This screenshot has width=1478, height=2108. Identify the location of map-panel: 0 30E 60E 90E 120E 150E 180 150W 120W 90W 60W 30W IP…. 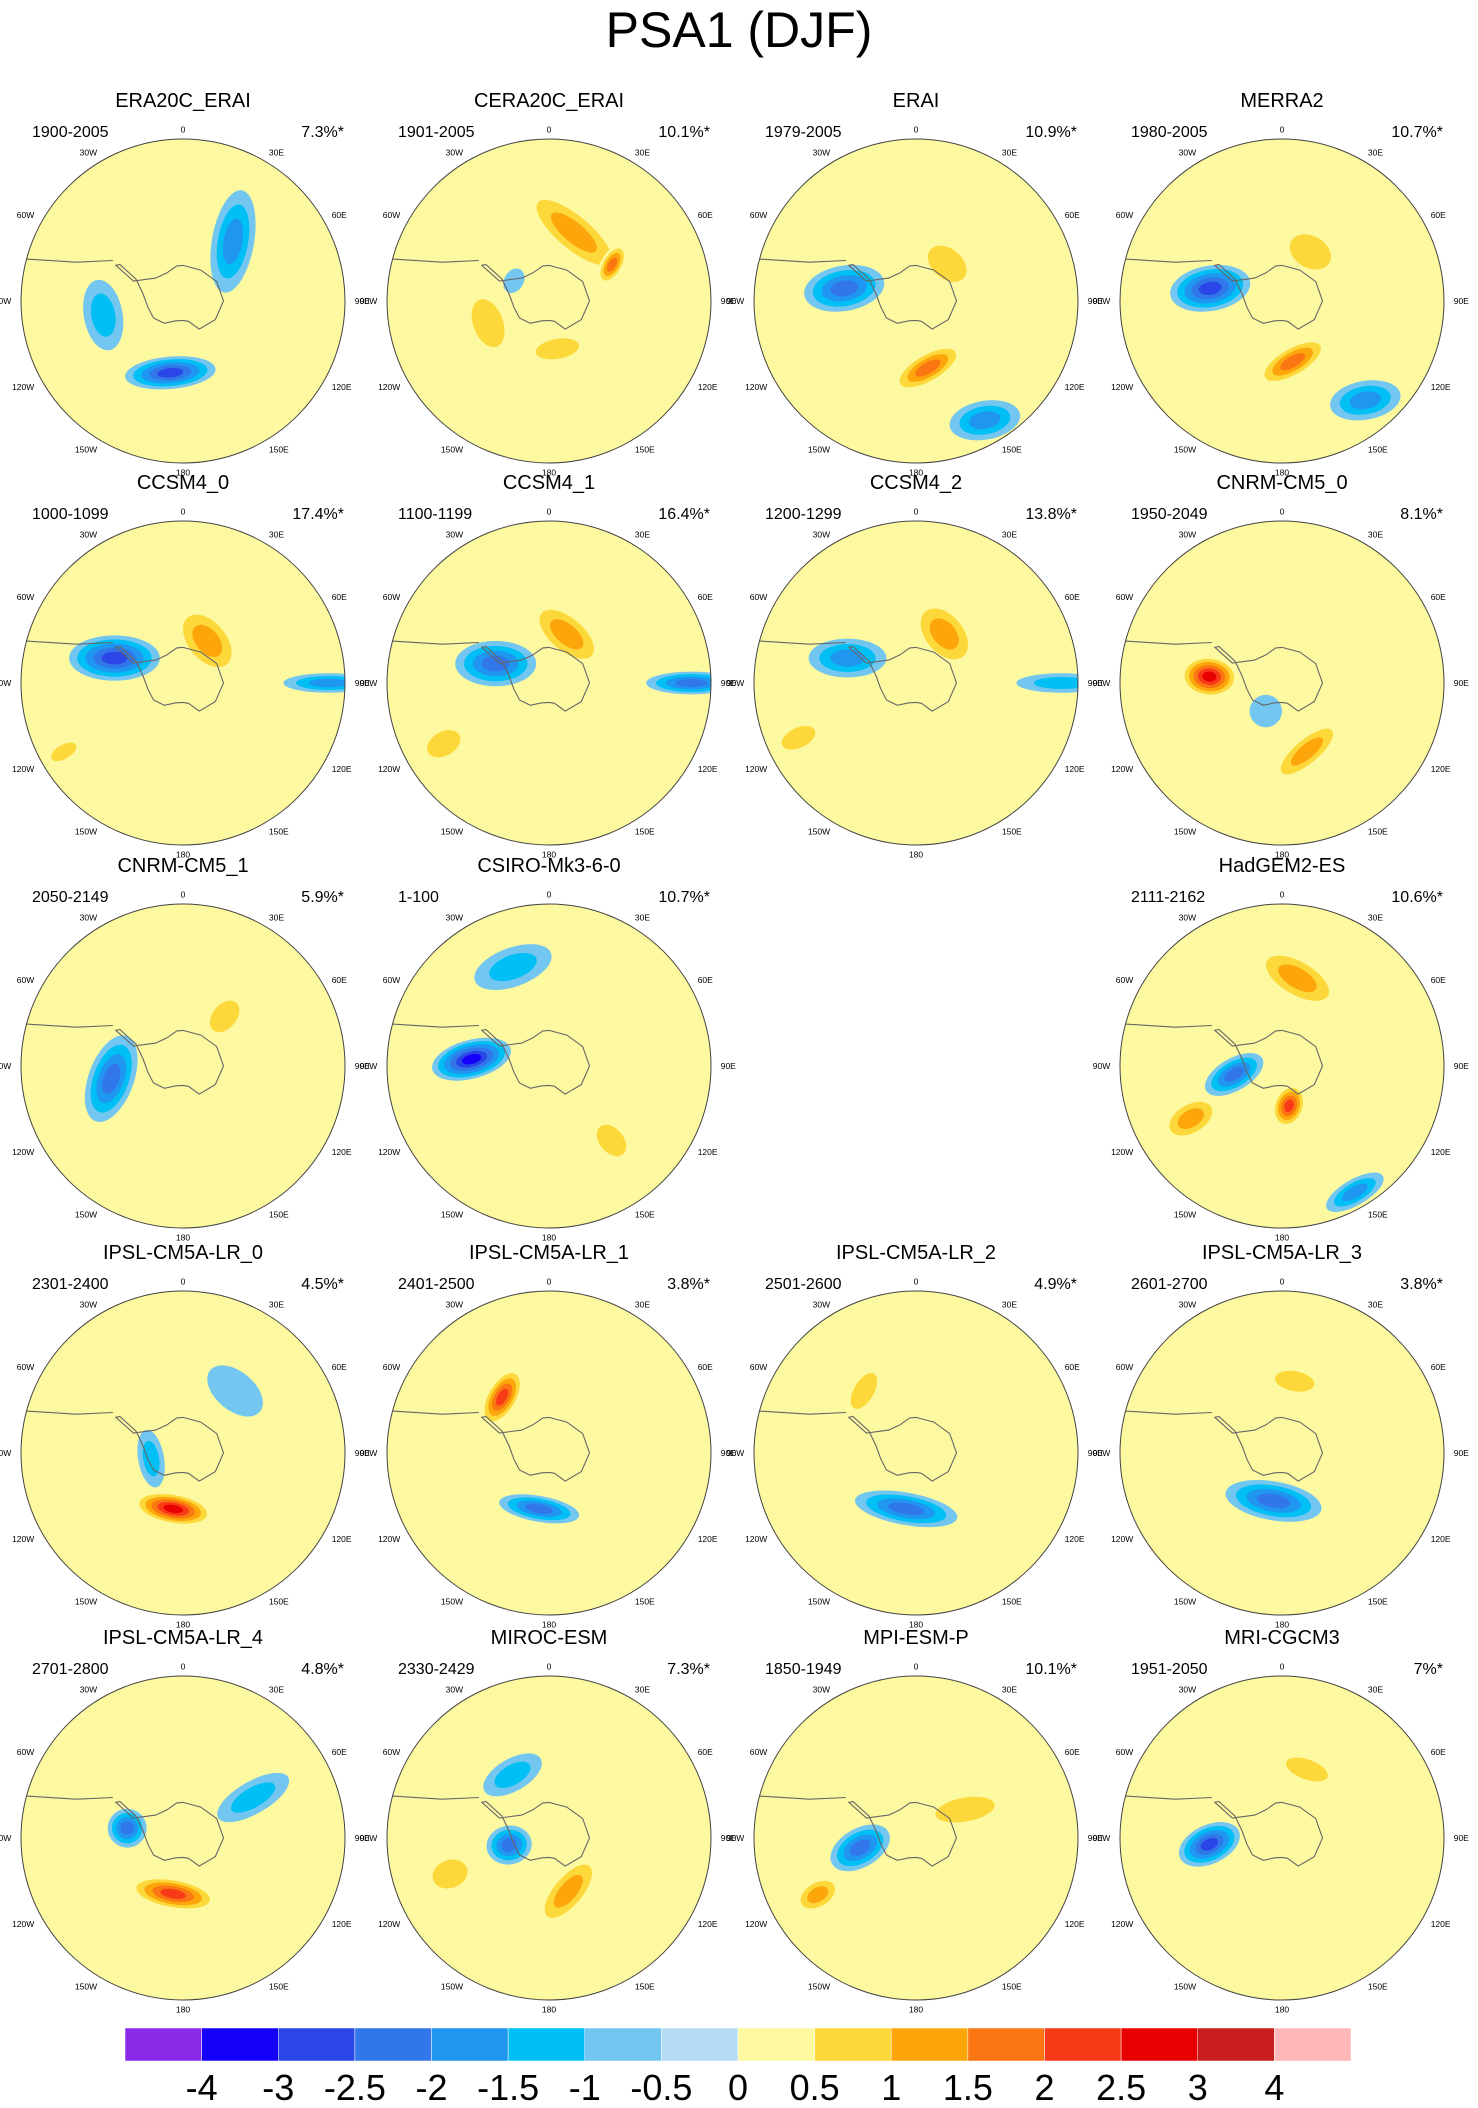
(1281, 1436).